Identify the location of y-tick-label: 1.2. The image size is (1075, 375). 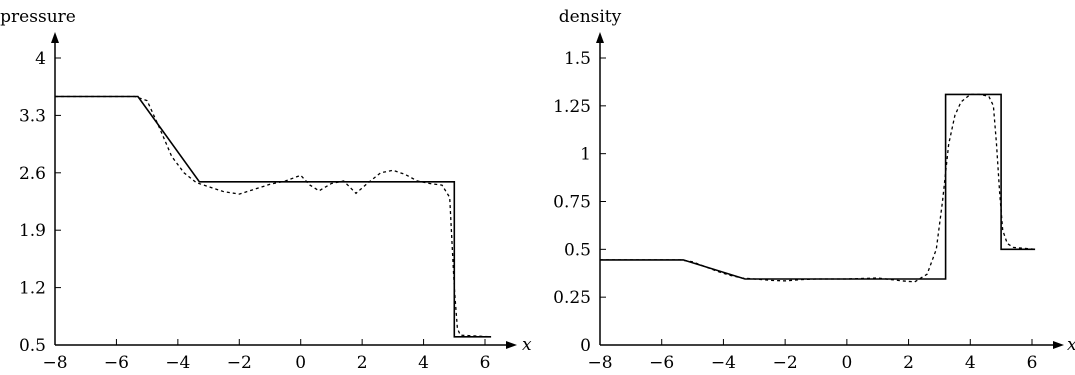
(32, 289).